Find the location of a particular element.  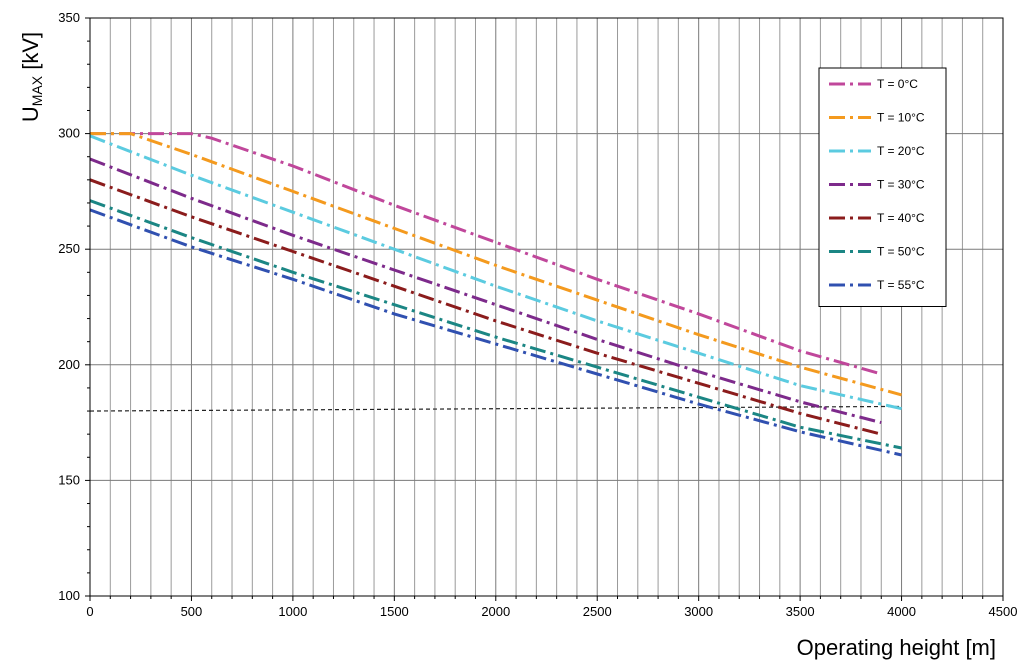

x-tick-label: 1500 is located at coordinates (394, 611).